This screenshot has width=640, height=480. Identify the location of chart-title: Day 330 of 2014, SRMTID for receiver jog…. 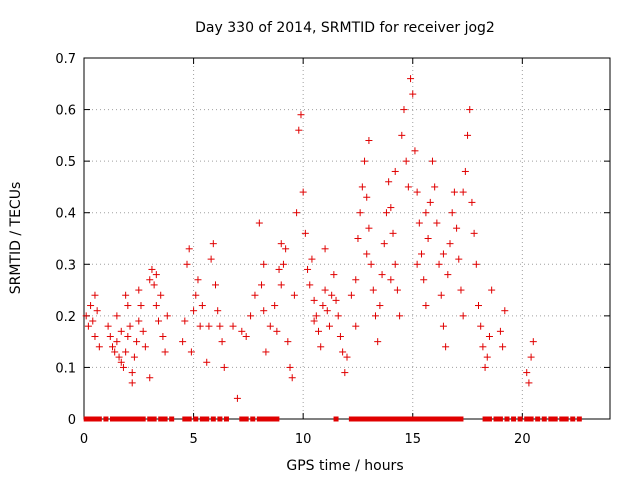
(345, 28).